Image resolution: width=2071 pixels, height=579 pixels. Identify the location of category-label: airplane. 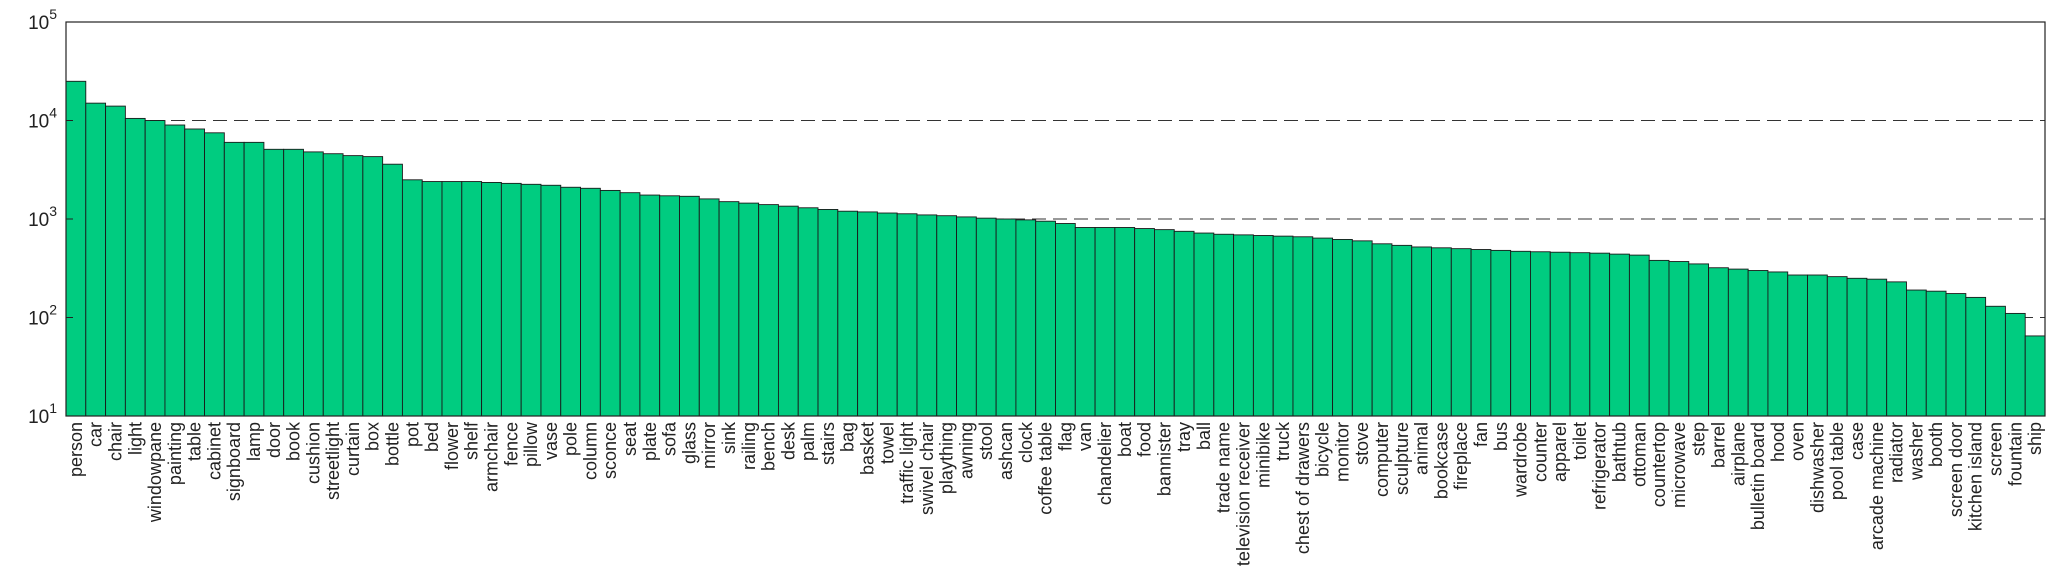
(1738, 454).